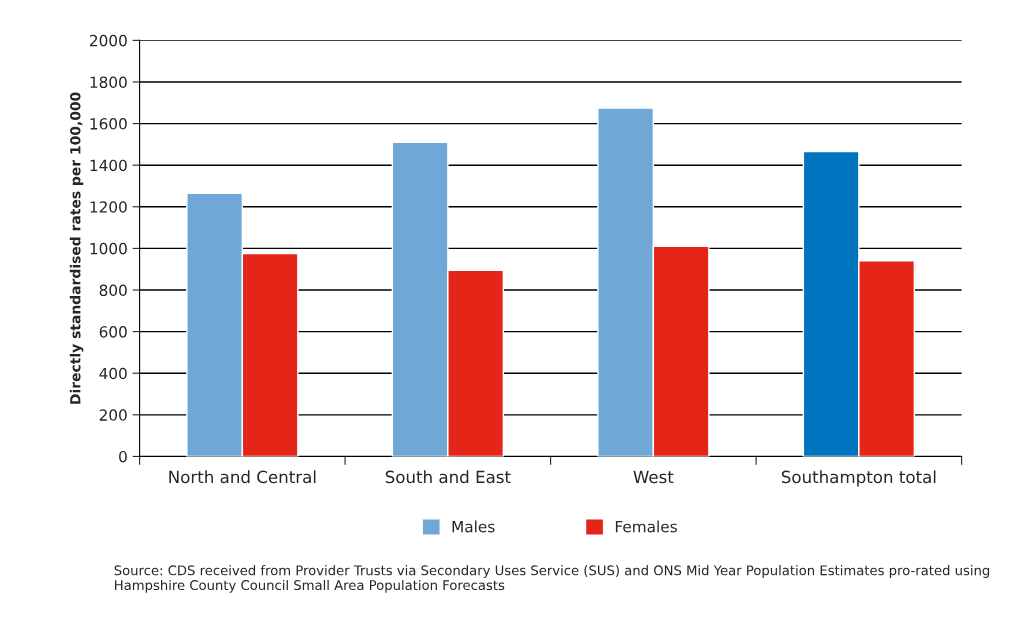 Image resolution: width=1034 pixels, height=621 pixels. Describe the element at coordinates (113, 332) in the screenshot. I see `y-tick-label: 600` at that location.